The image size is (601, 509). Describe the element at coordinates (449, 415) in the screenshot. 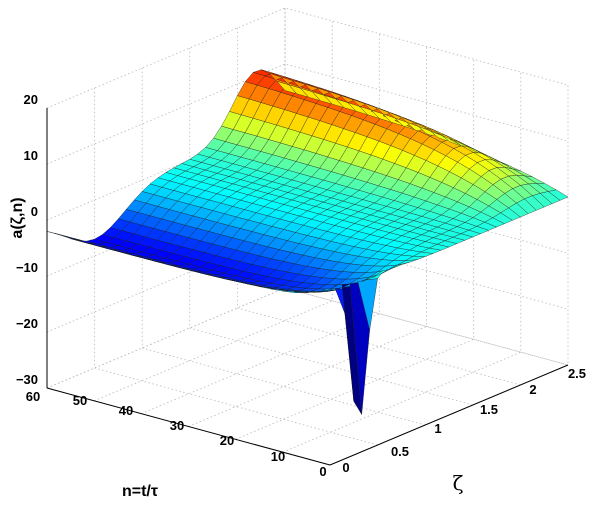

I see `zeta-axis-line` at that location.